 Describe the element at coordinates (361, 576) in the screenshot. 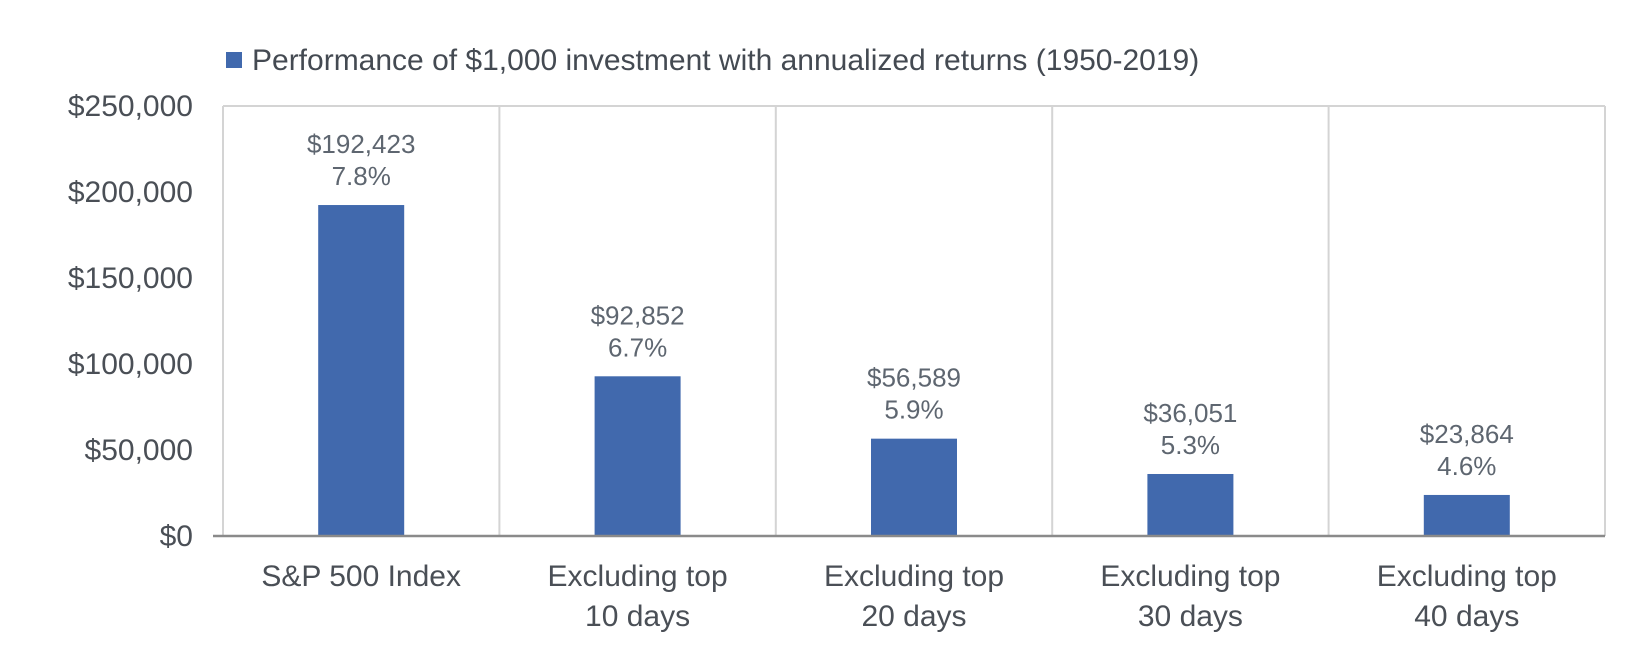

I see `x-tick-label: S&P 500 Index` at that location.